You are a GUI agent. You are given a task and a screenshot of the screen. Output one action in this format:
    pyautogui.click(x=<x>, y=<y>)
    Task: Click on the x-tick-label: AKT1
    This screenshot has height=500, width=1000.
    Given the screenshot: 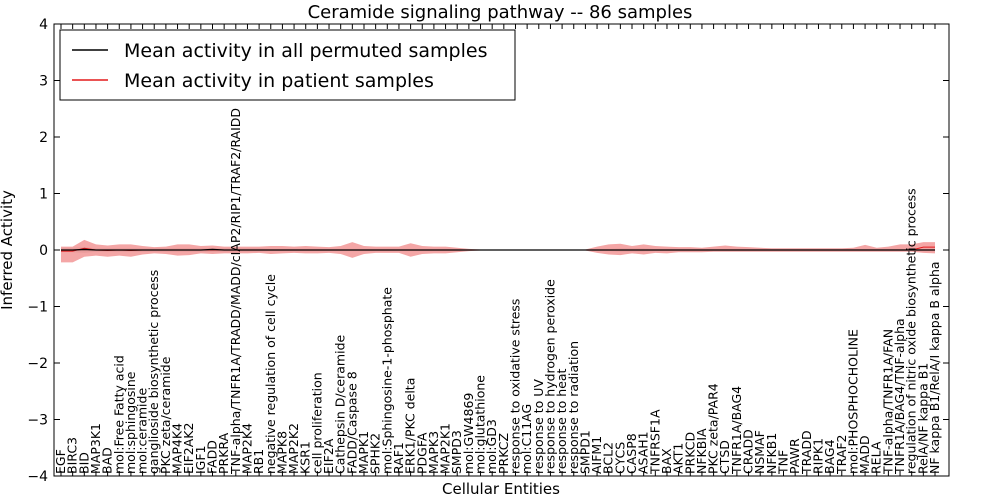 What is the action you would take?
    pyautogui.click(x=678, y=458)
    